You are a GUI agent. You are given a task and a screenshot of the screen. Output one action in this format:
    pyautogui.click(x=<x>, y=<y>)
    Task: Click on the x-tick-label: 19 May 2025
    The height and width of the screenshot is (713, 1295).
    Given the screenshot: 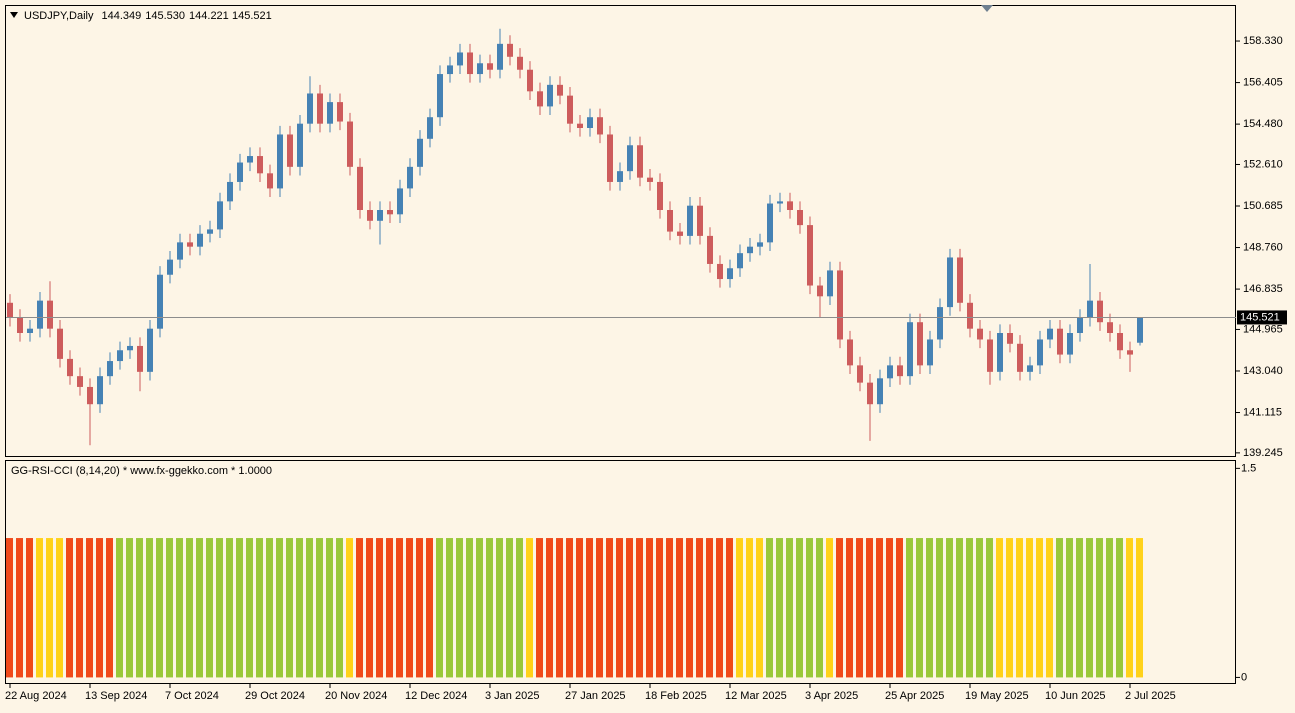 What is the action you would take?
    pyautogui.click(x=997, y=696)
    